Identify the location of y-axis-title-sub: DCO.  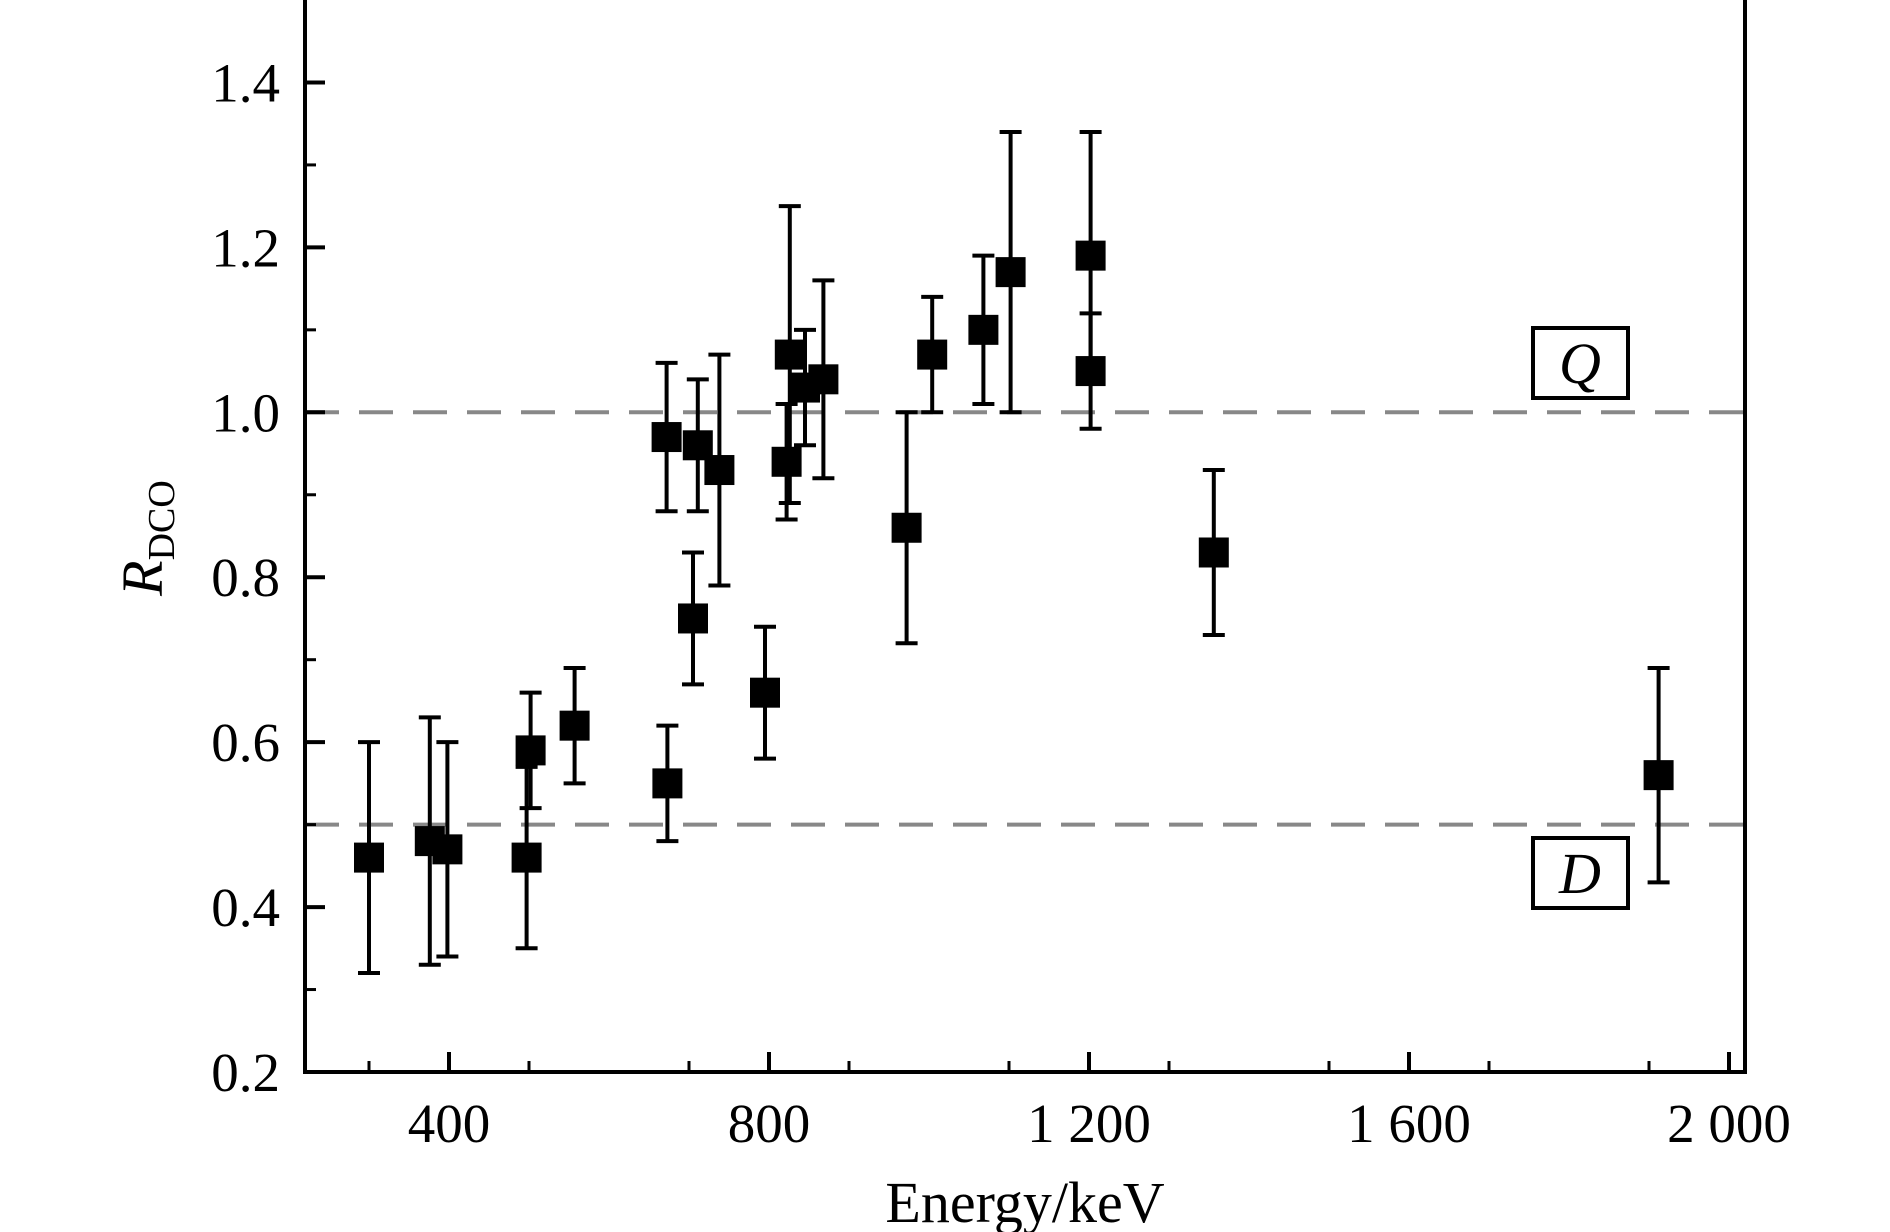
(162, 520).